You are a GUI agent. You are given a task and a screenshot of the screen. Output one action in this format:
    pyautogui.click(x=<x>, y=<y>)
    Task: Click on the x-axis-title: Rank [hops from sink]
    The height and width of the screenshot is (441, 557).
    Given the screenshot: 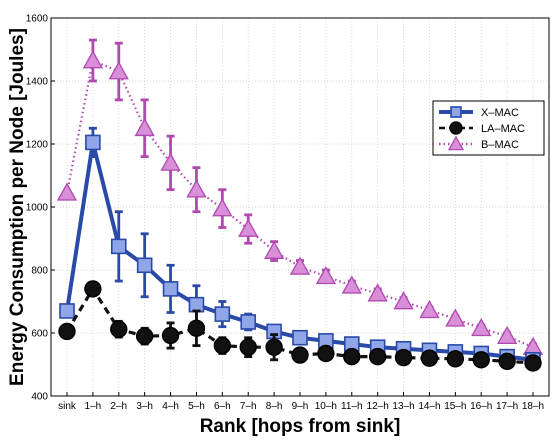 What is the action you would take?
    pyautogui.click(x=300, y=426)
    